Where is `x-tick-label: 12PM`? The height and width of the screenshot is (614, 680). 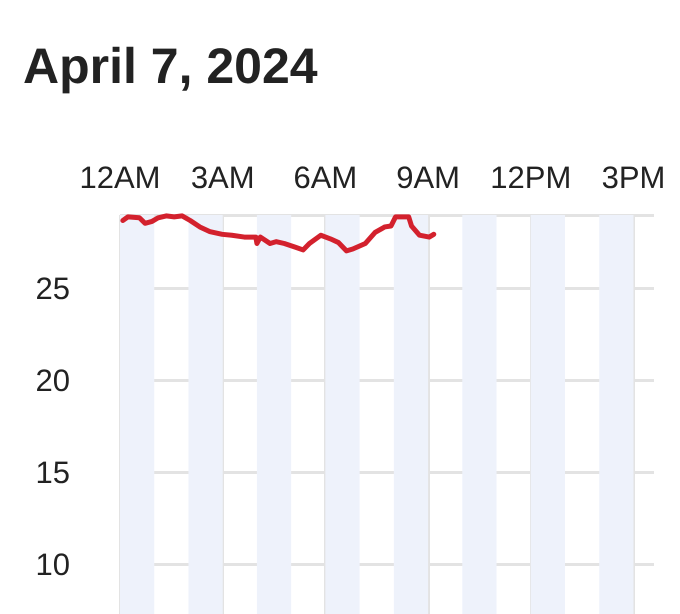 x-tick-label: 12PM is located at coordinates (531, 177).